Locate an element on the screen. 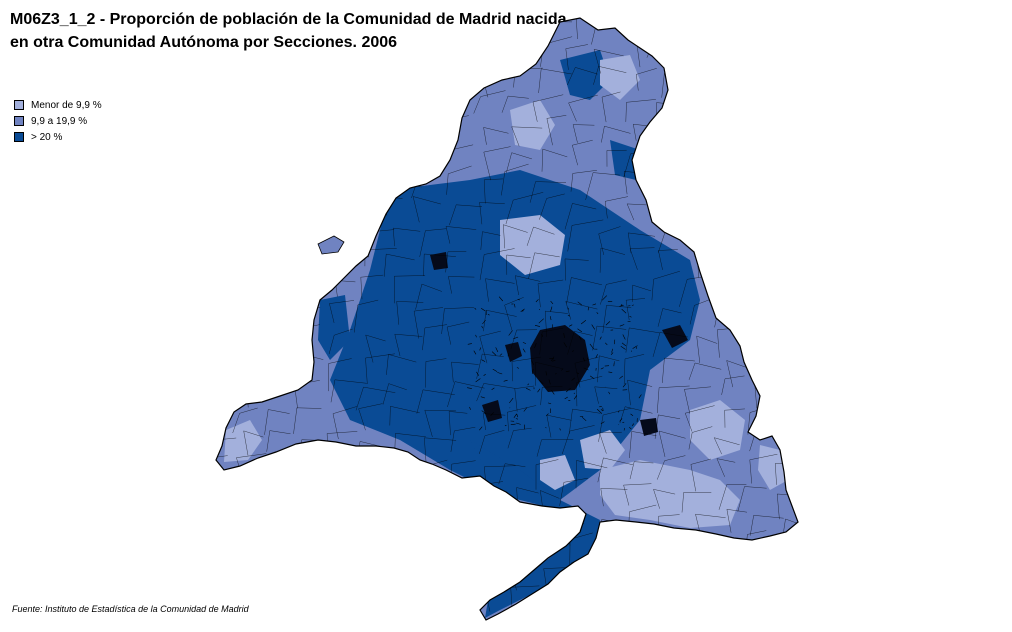  legend: Menor de 9,9 % 9,9 a 19,9 % > 20 % is located at coordinates (58, 121).